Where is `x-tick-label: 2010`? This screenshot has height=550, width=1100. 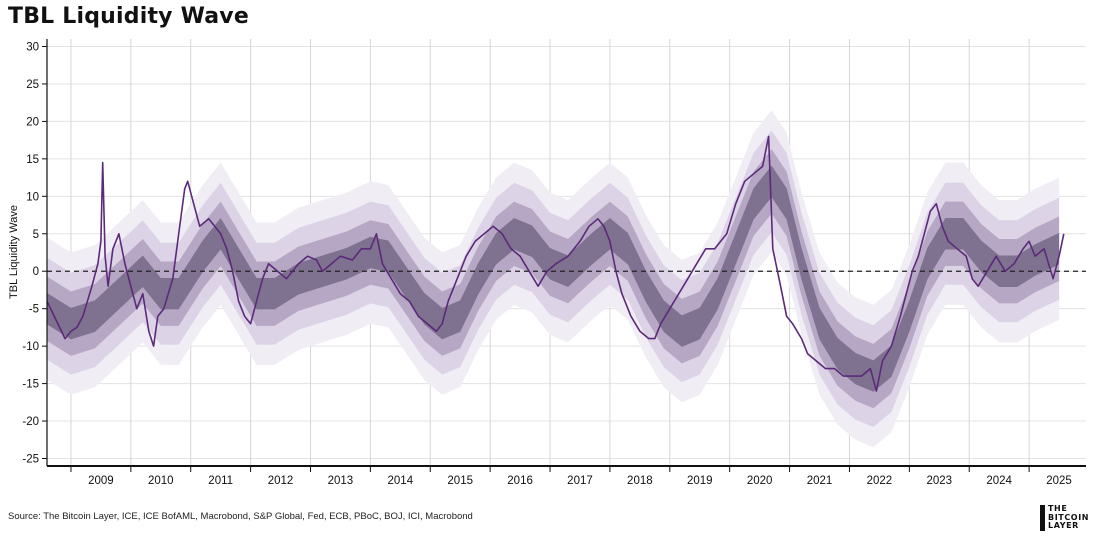
x-tick-label: 2010 is located at coordinates (161, 481).